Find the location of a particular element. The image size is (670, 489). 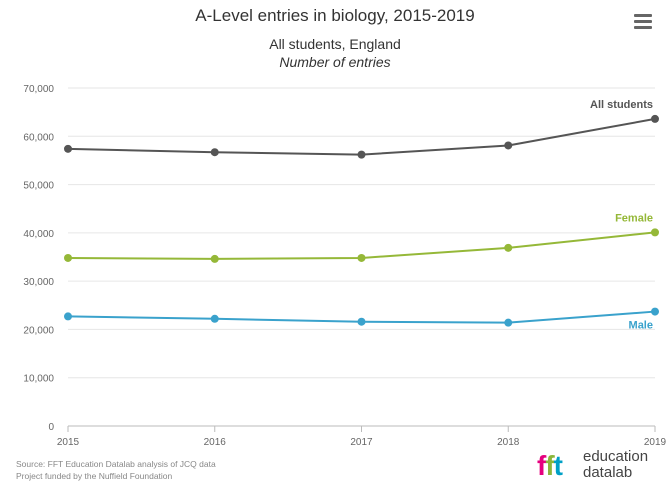

fft-logo-mark: fft is located at coordinates (550, 465).